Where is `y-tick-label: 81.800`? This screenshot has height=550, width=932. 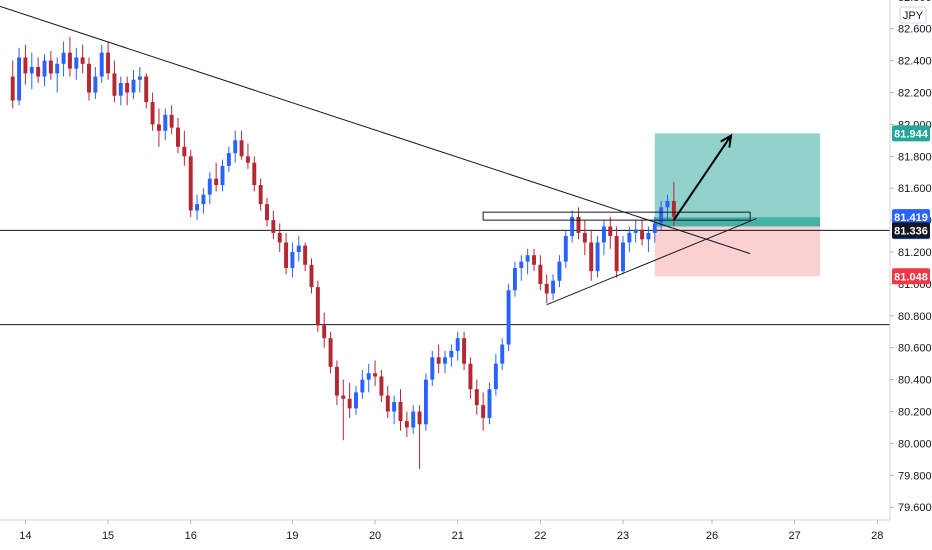
y-tick-label: 81.800 is located at coordinates (915, 157).